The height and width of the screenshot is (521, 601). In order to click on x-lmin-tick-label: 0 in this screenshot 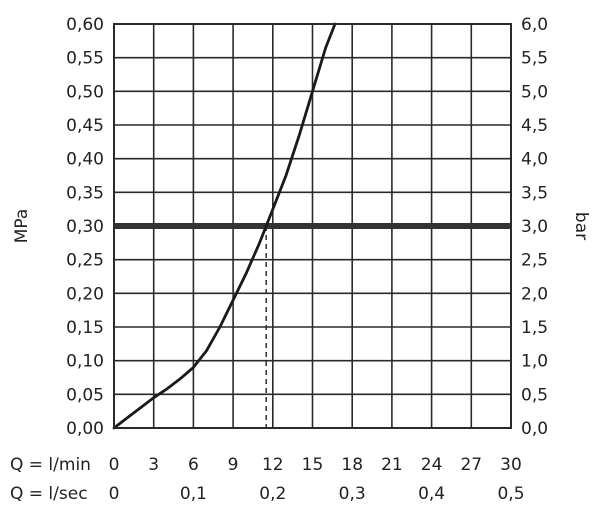, I will do `click(114, 465)`.